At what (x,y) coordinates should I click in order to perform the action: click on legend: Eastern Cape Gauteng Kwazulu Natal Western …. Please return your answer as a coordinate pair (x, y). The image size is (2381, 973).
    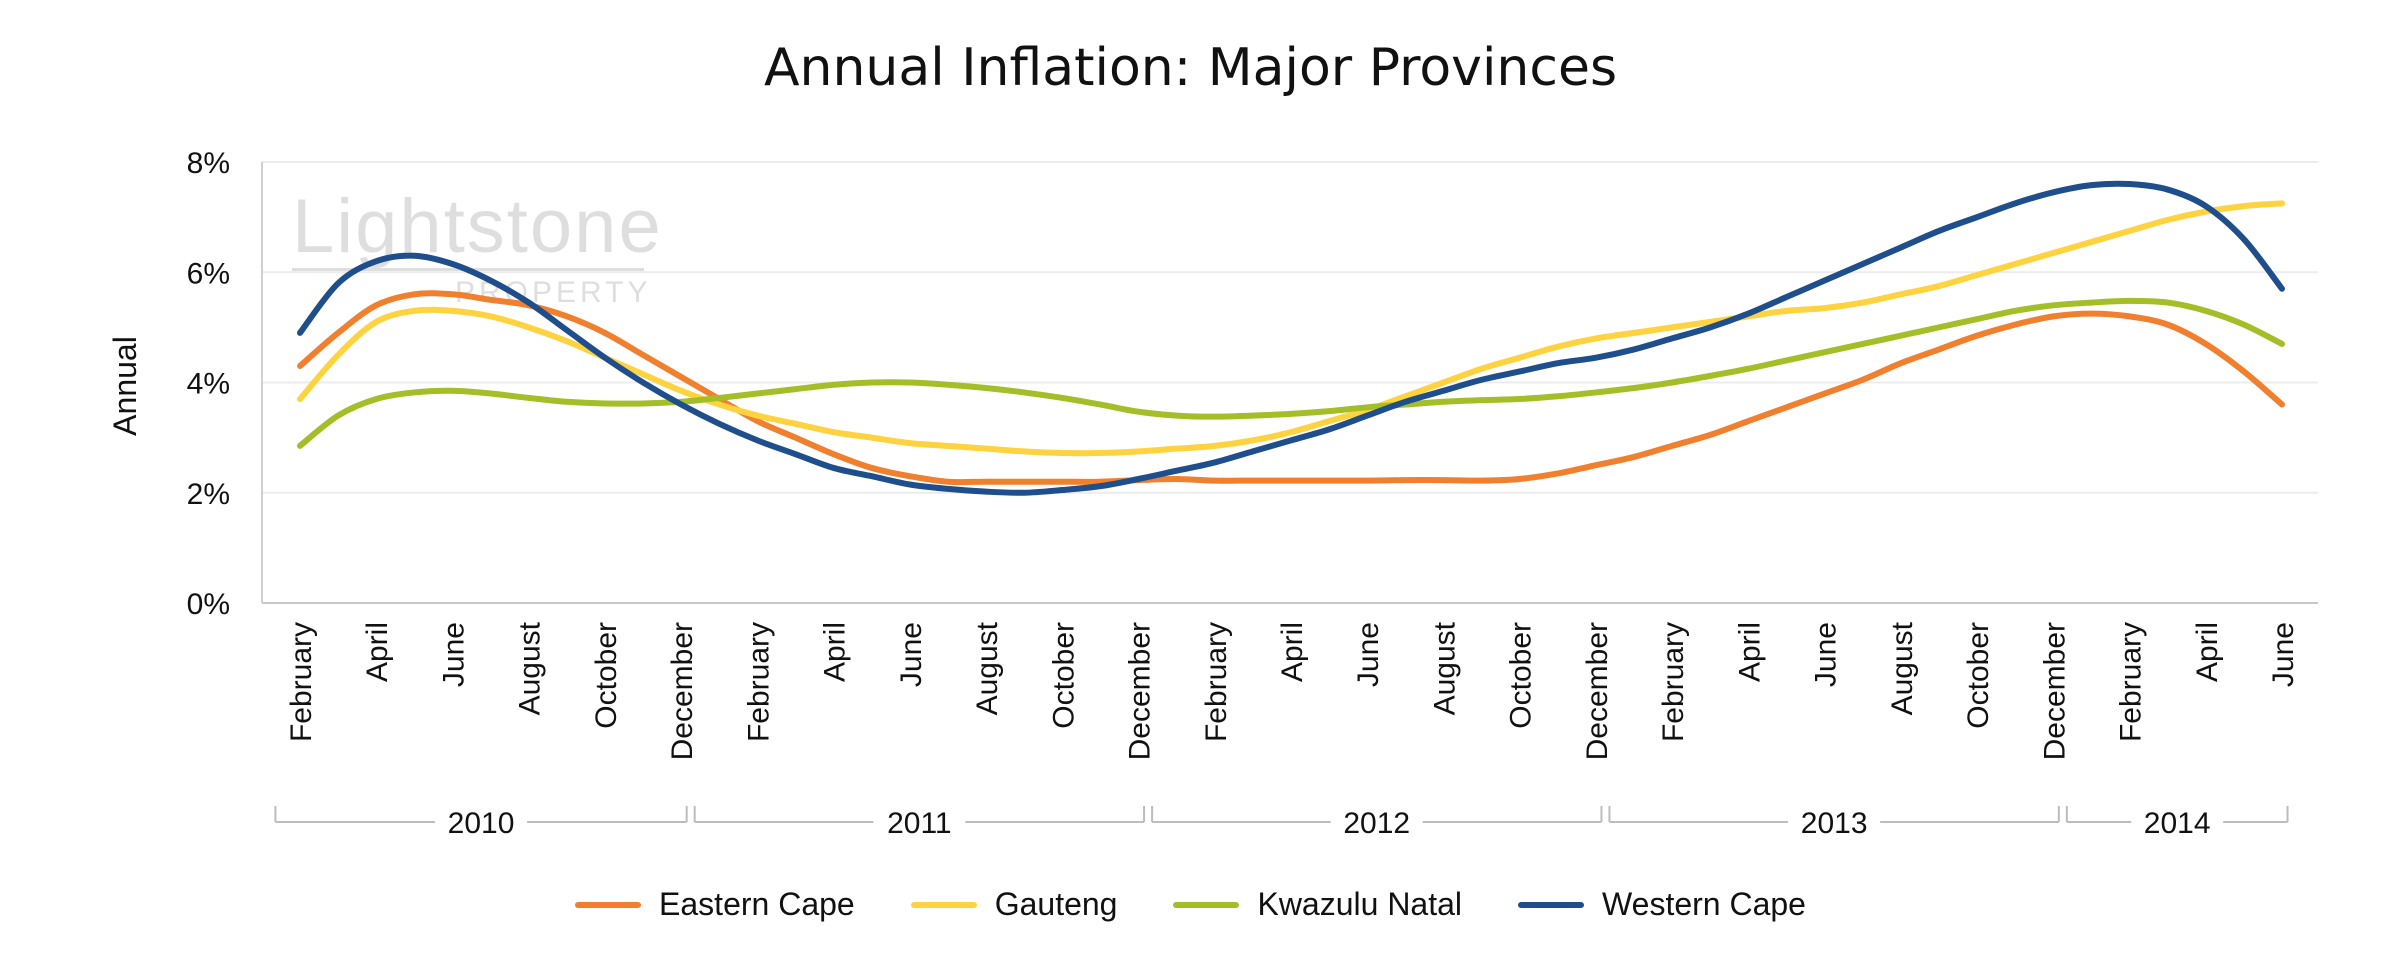
    Looking at the image, I should click on (1190, 904).